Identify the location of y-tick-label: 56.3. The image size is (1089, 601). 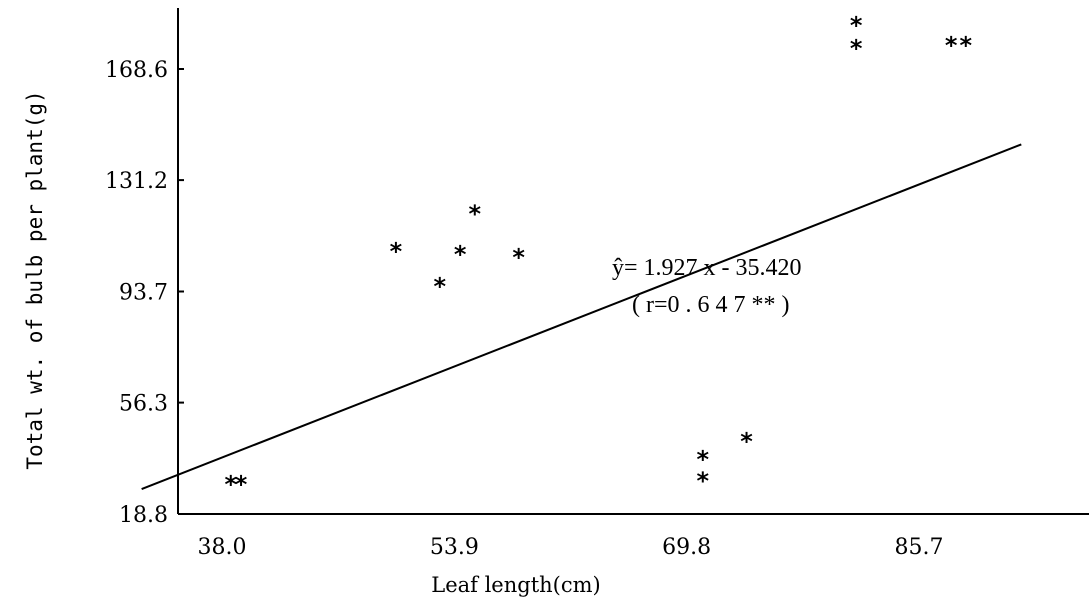
(143, 404).